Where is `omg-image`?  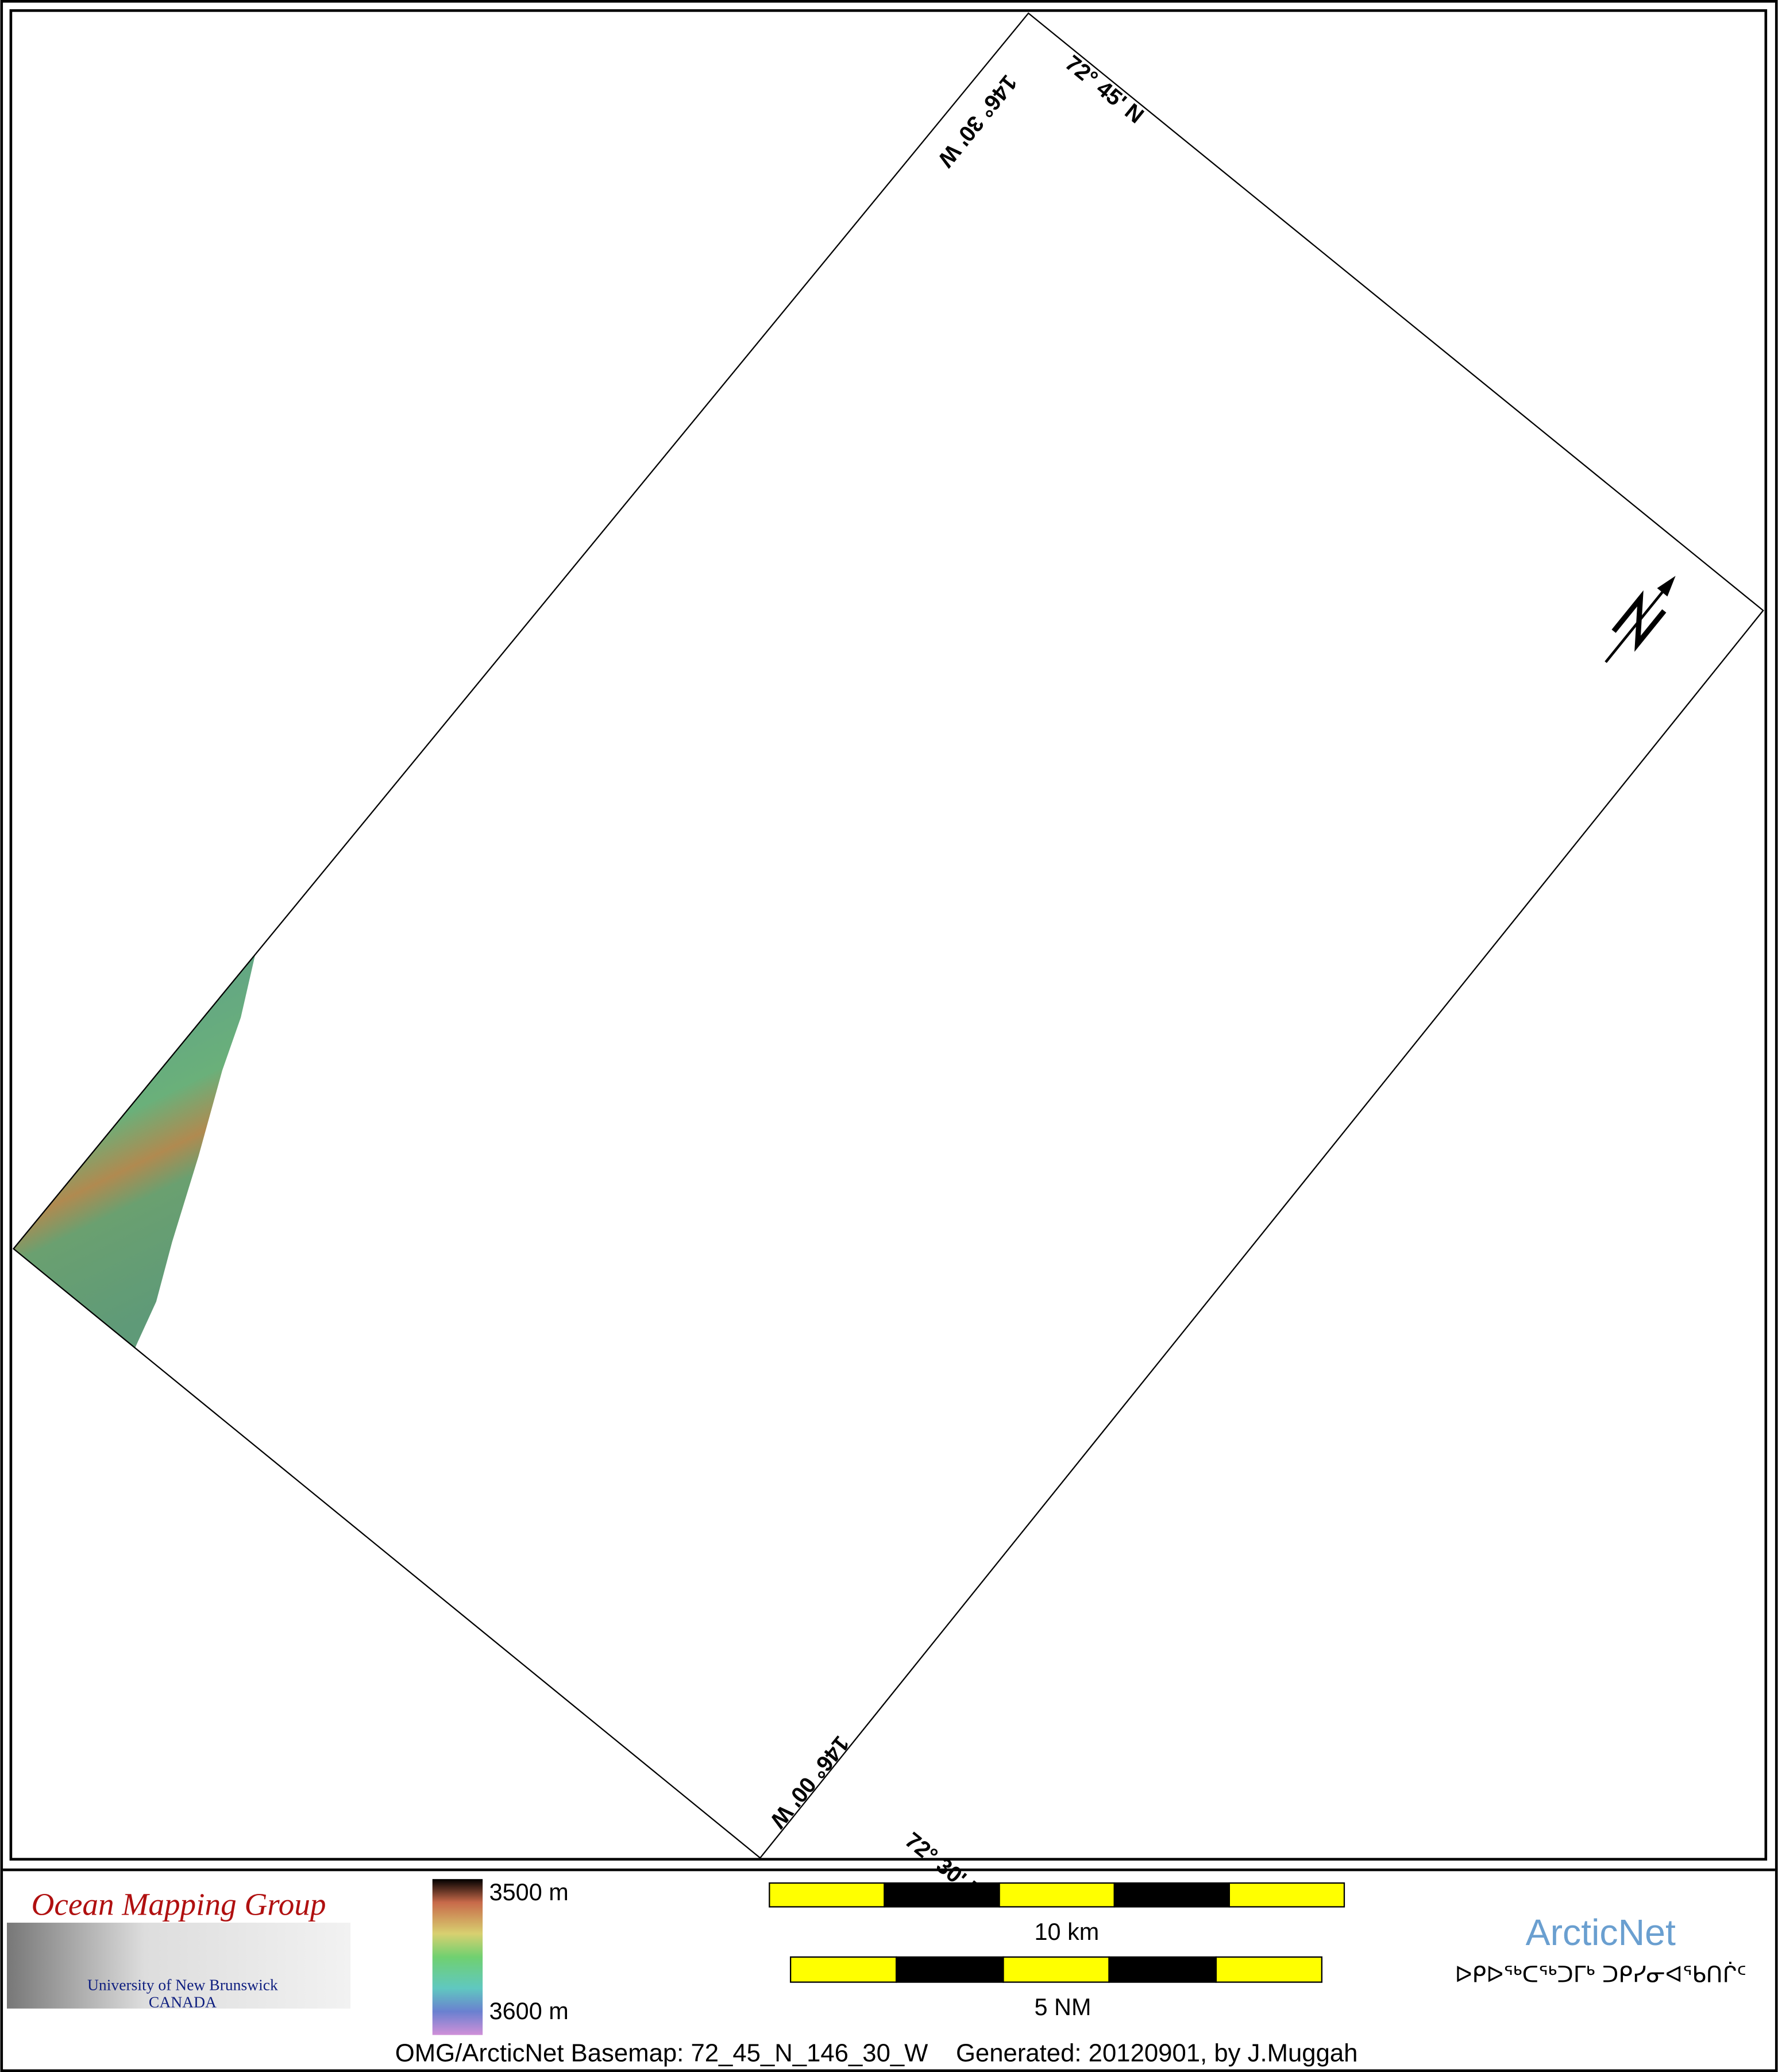 omg-image is located at coordinates (179, 1966).